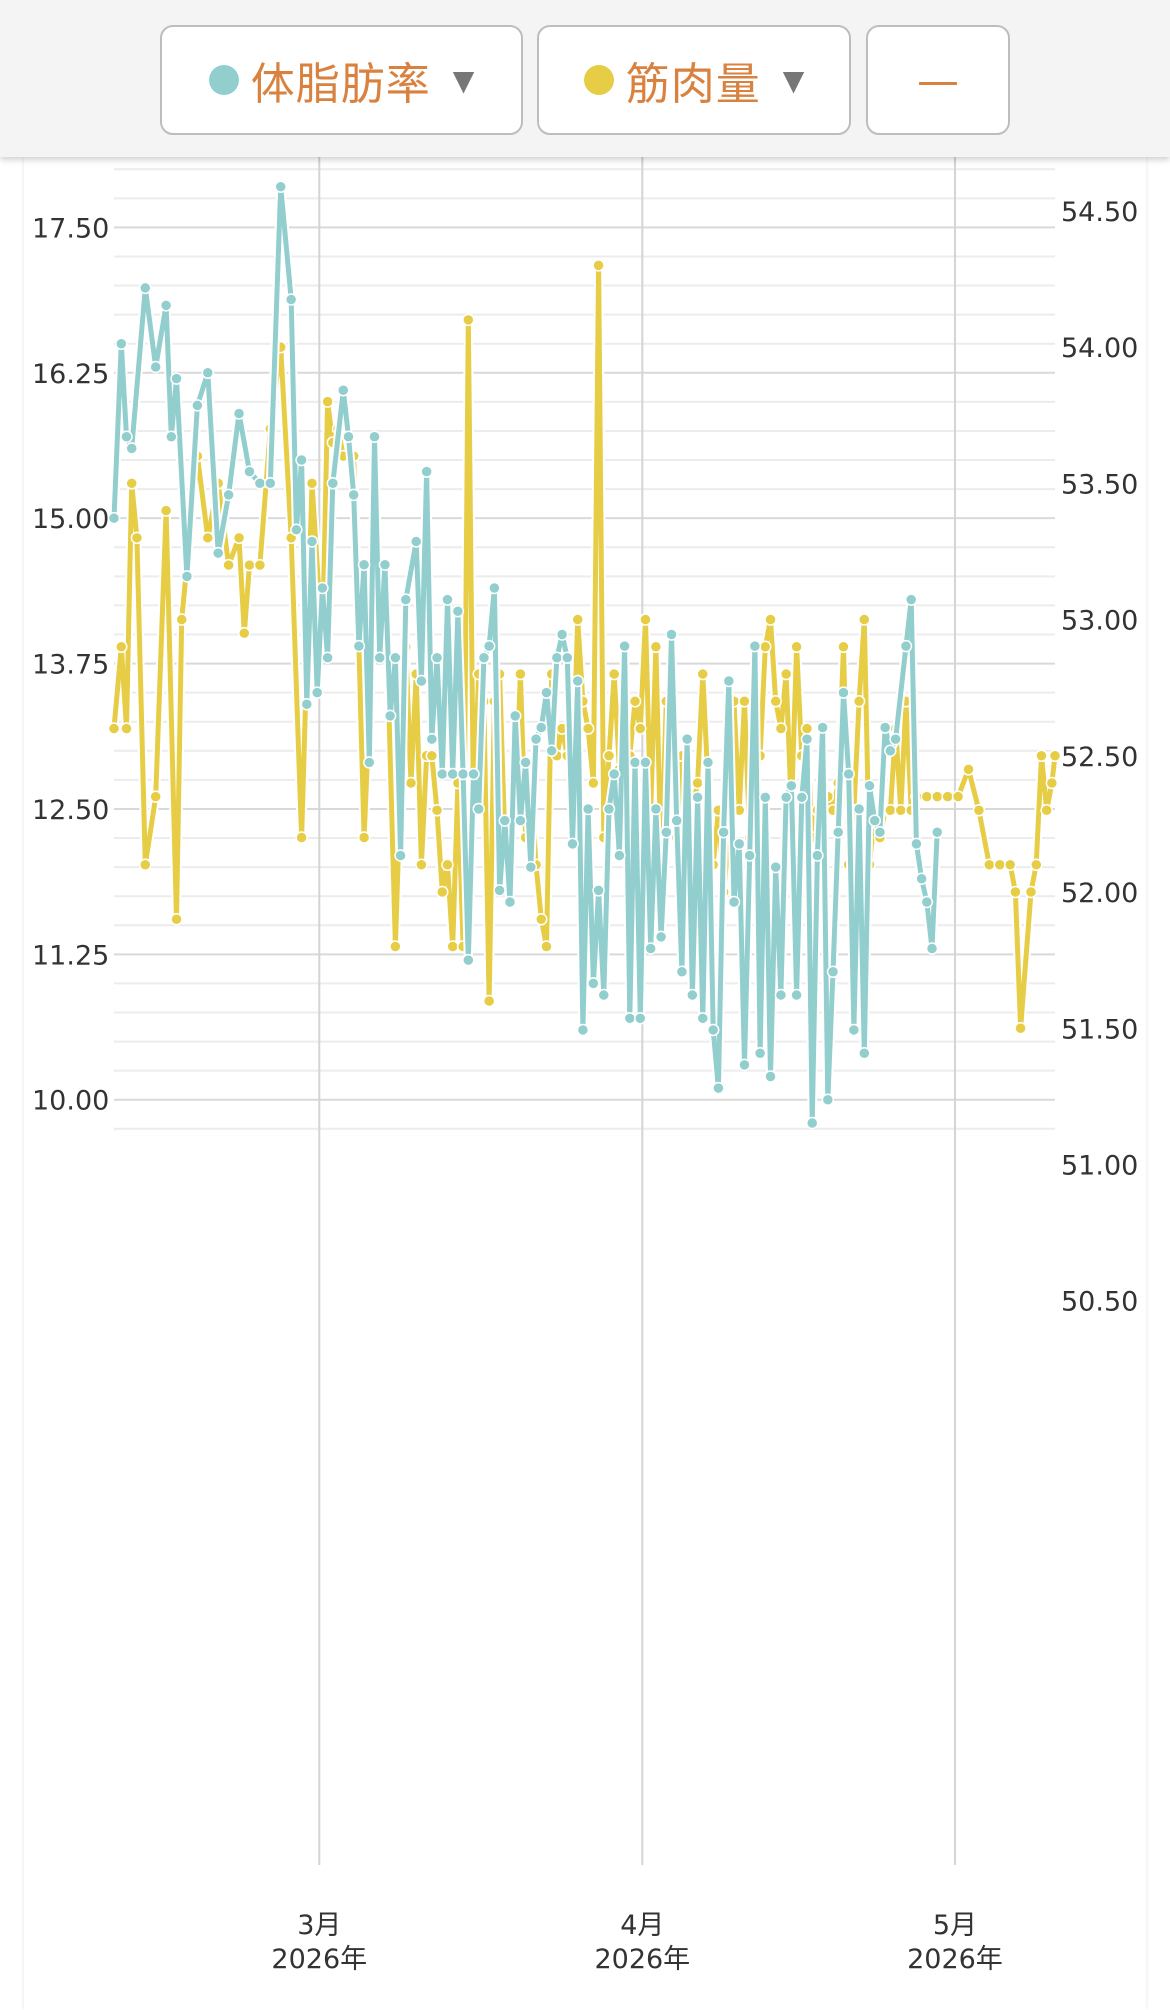 This screenshot has width=1170, height=2010. What do you see at coordinates (955, 1925) in the screenshot?
I see `x-axis-tick-label: 5月` at bounding box center [955, 1925].